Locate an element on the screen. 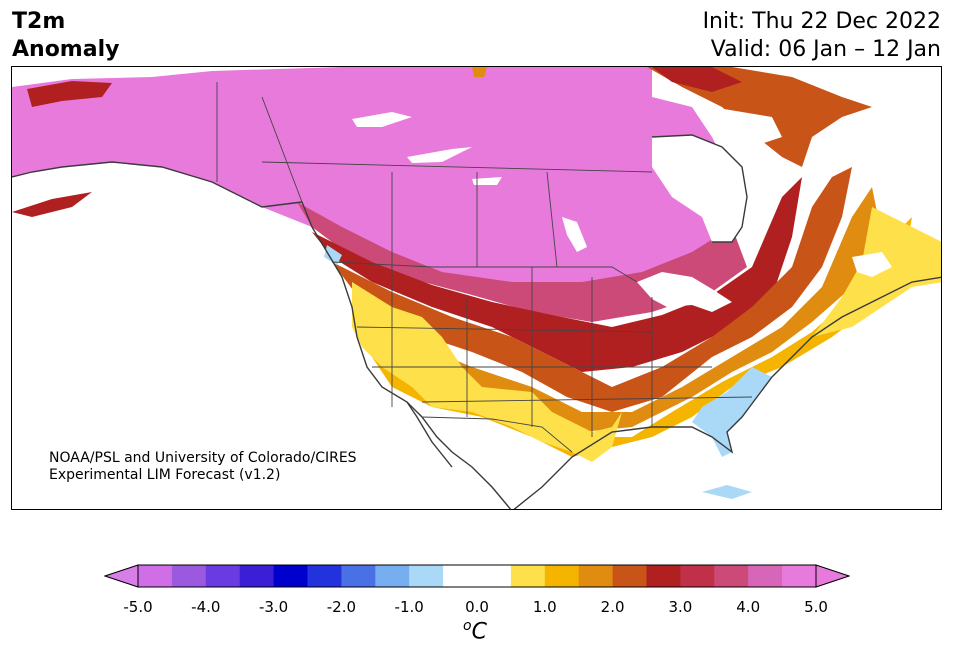 Image resolution: width=953 pixels, height=656 pixels. colorbar-tick-label: 0.0 is located at coordinates (477, 607).